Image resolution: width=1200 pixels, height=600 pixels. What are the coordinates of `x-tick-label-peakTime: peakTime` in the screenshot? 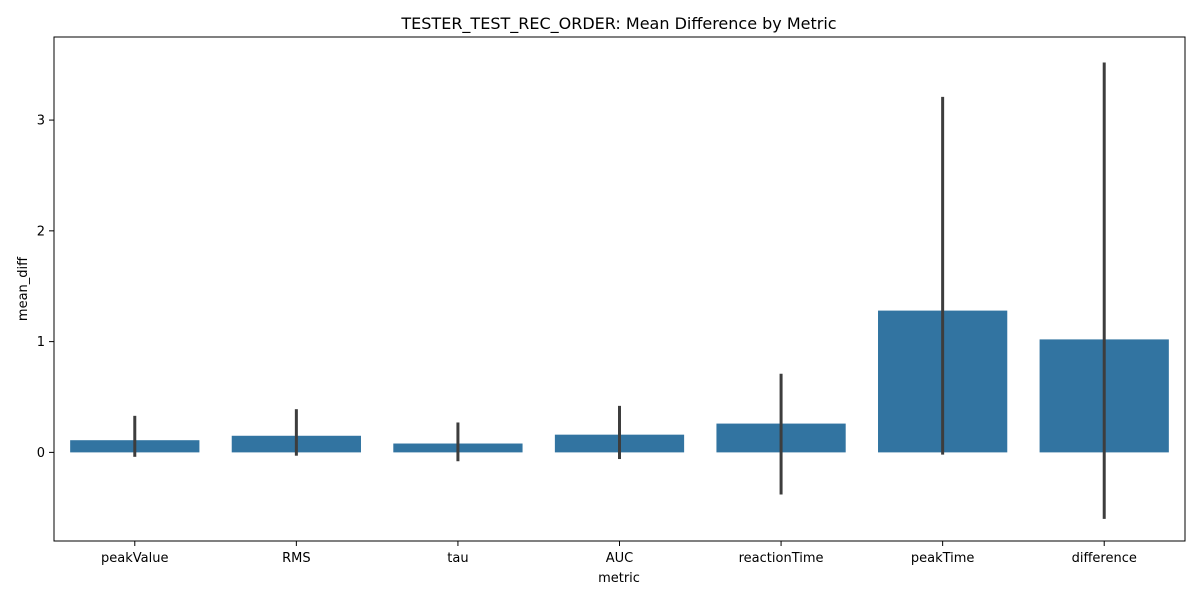 It's located at (943, 558).